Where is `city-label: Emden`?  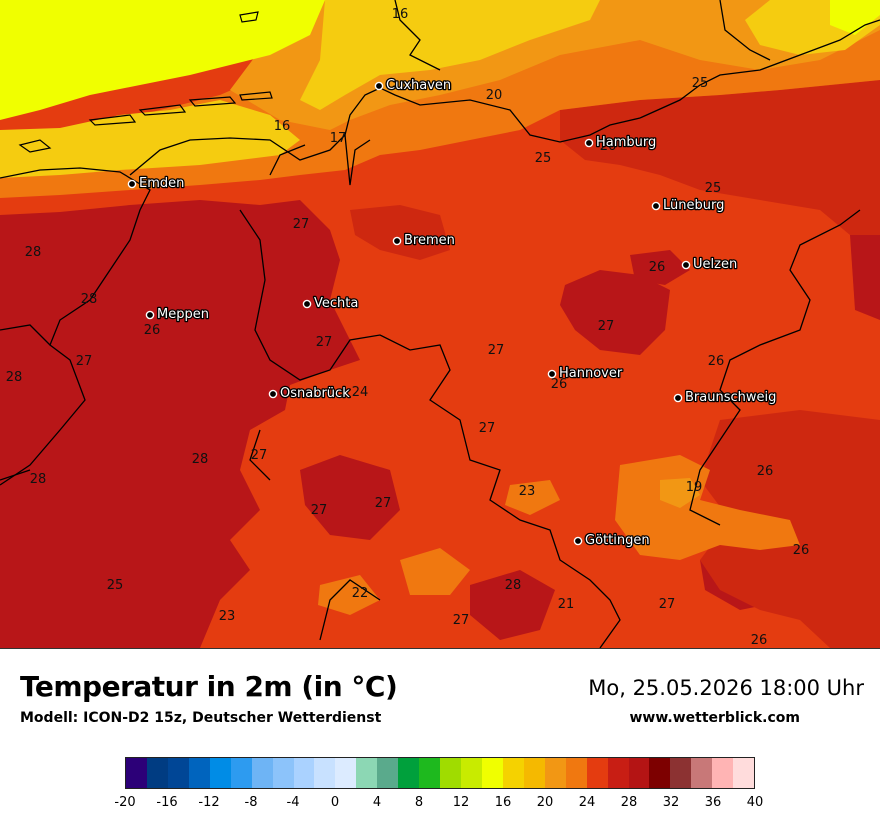
city-label: Emden is located at coordinates (161, 183).